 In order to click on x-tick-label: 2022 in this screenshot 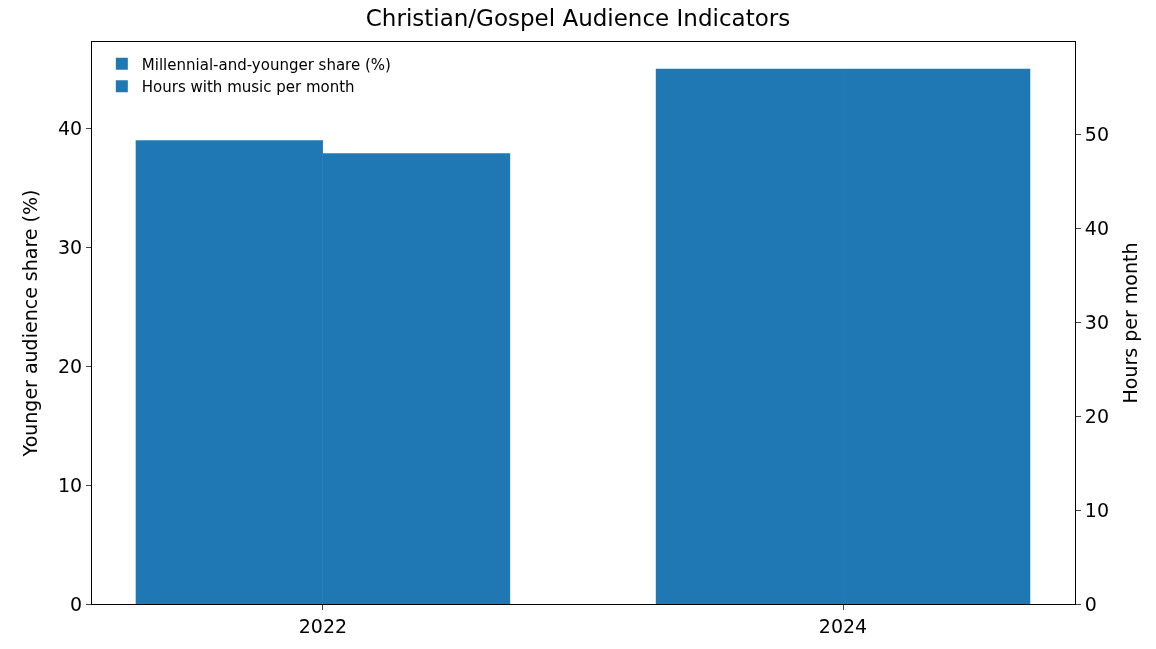, I will do `click(323, 625)`.